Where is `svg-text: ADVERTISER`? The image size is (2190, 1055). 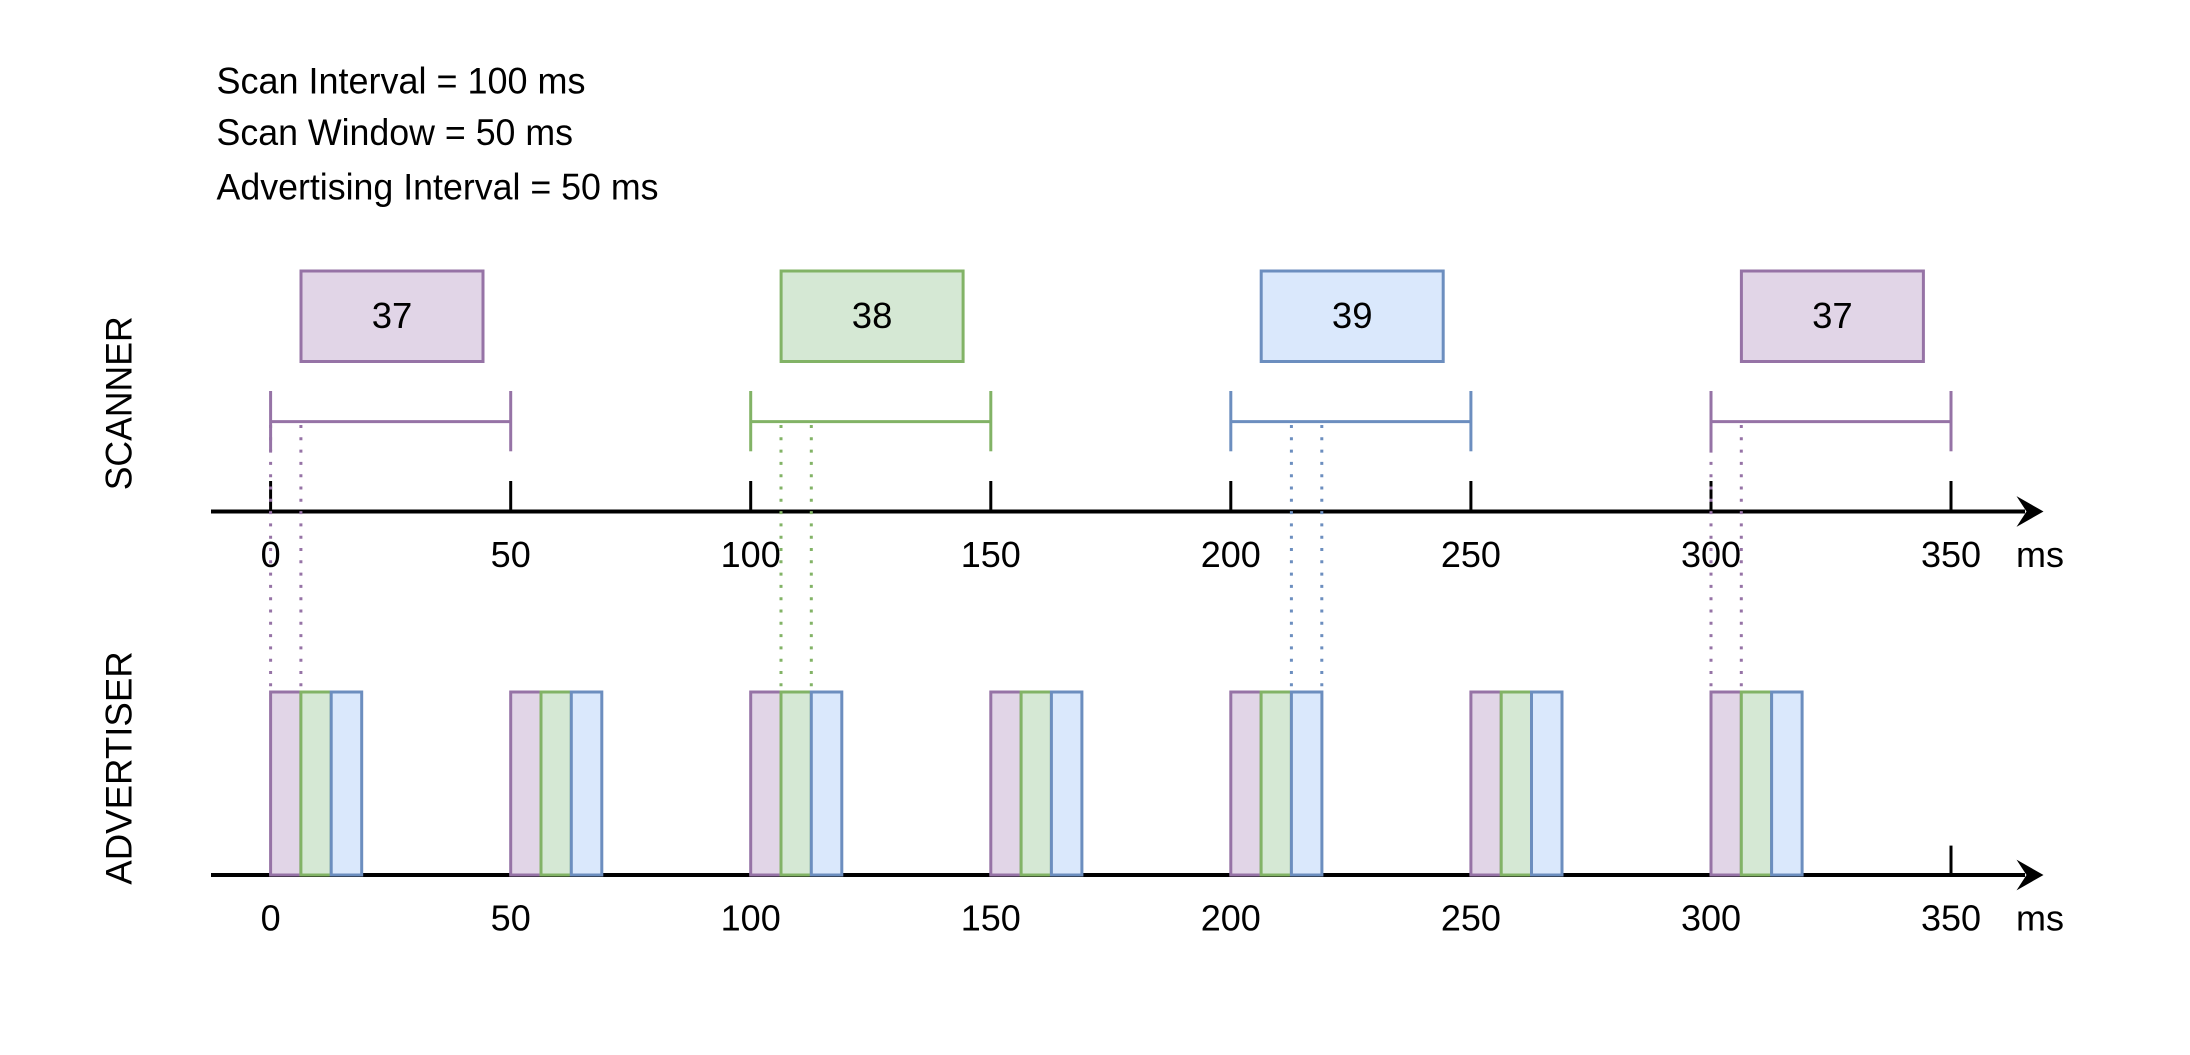 svg-text: ADVERTISER is located at coordinates (119, 768).